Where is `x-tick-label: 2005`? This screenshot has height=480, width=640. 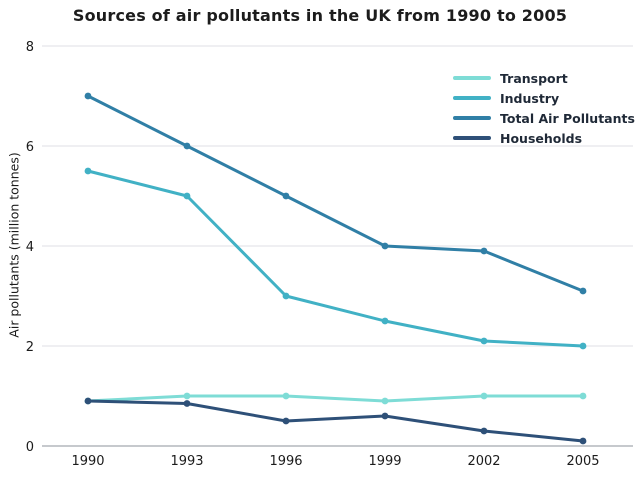
x-tick-label: 2005 is located at coordinates (582, 461).